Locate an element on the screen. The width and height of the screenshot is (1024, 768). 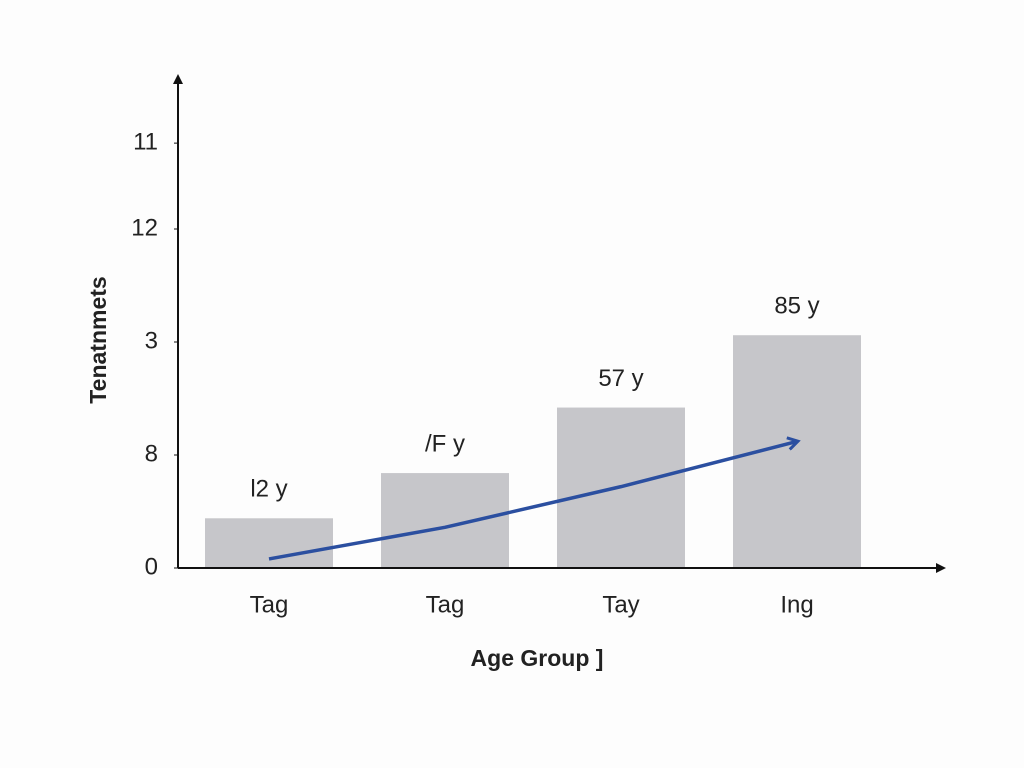
bar-annotation: l2 y is located at coordinates (268, 489).